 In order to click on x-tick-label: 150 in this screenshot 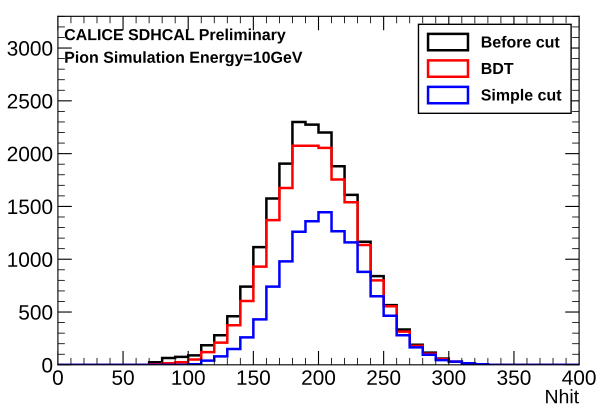, I will do `click(254, 377)`.